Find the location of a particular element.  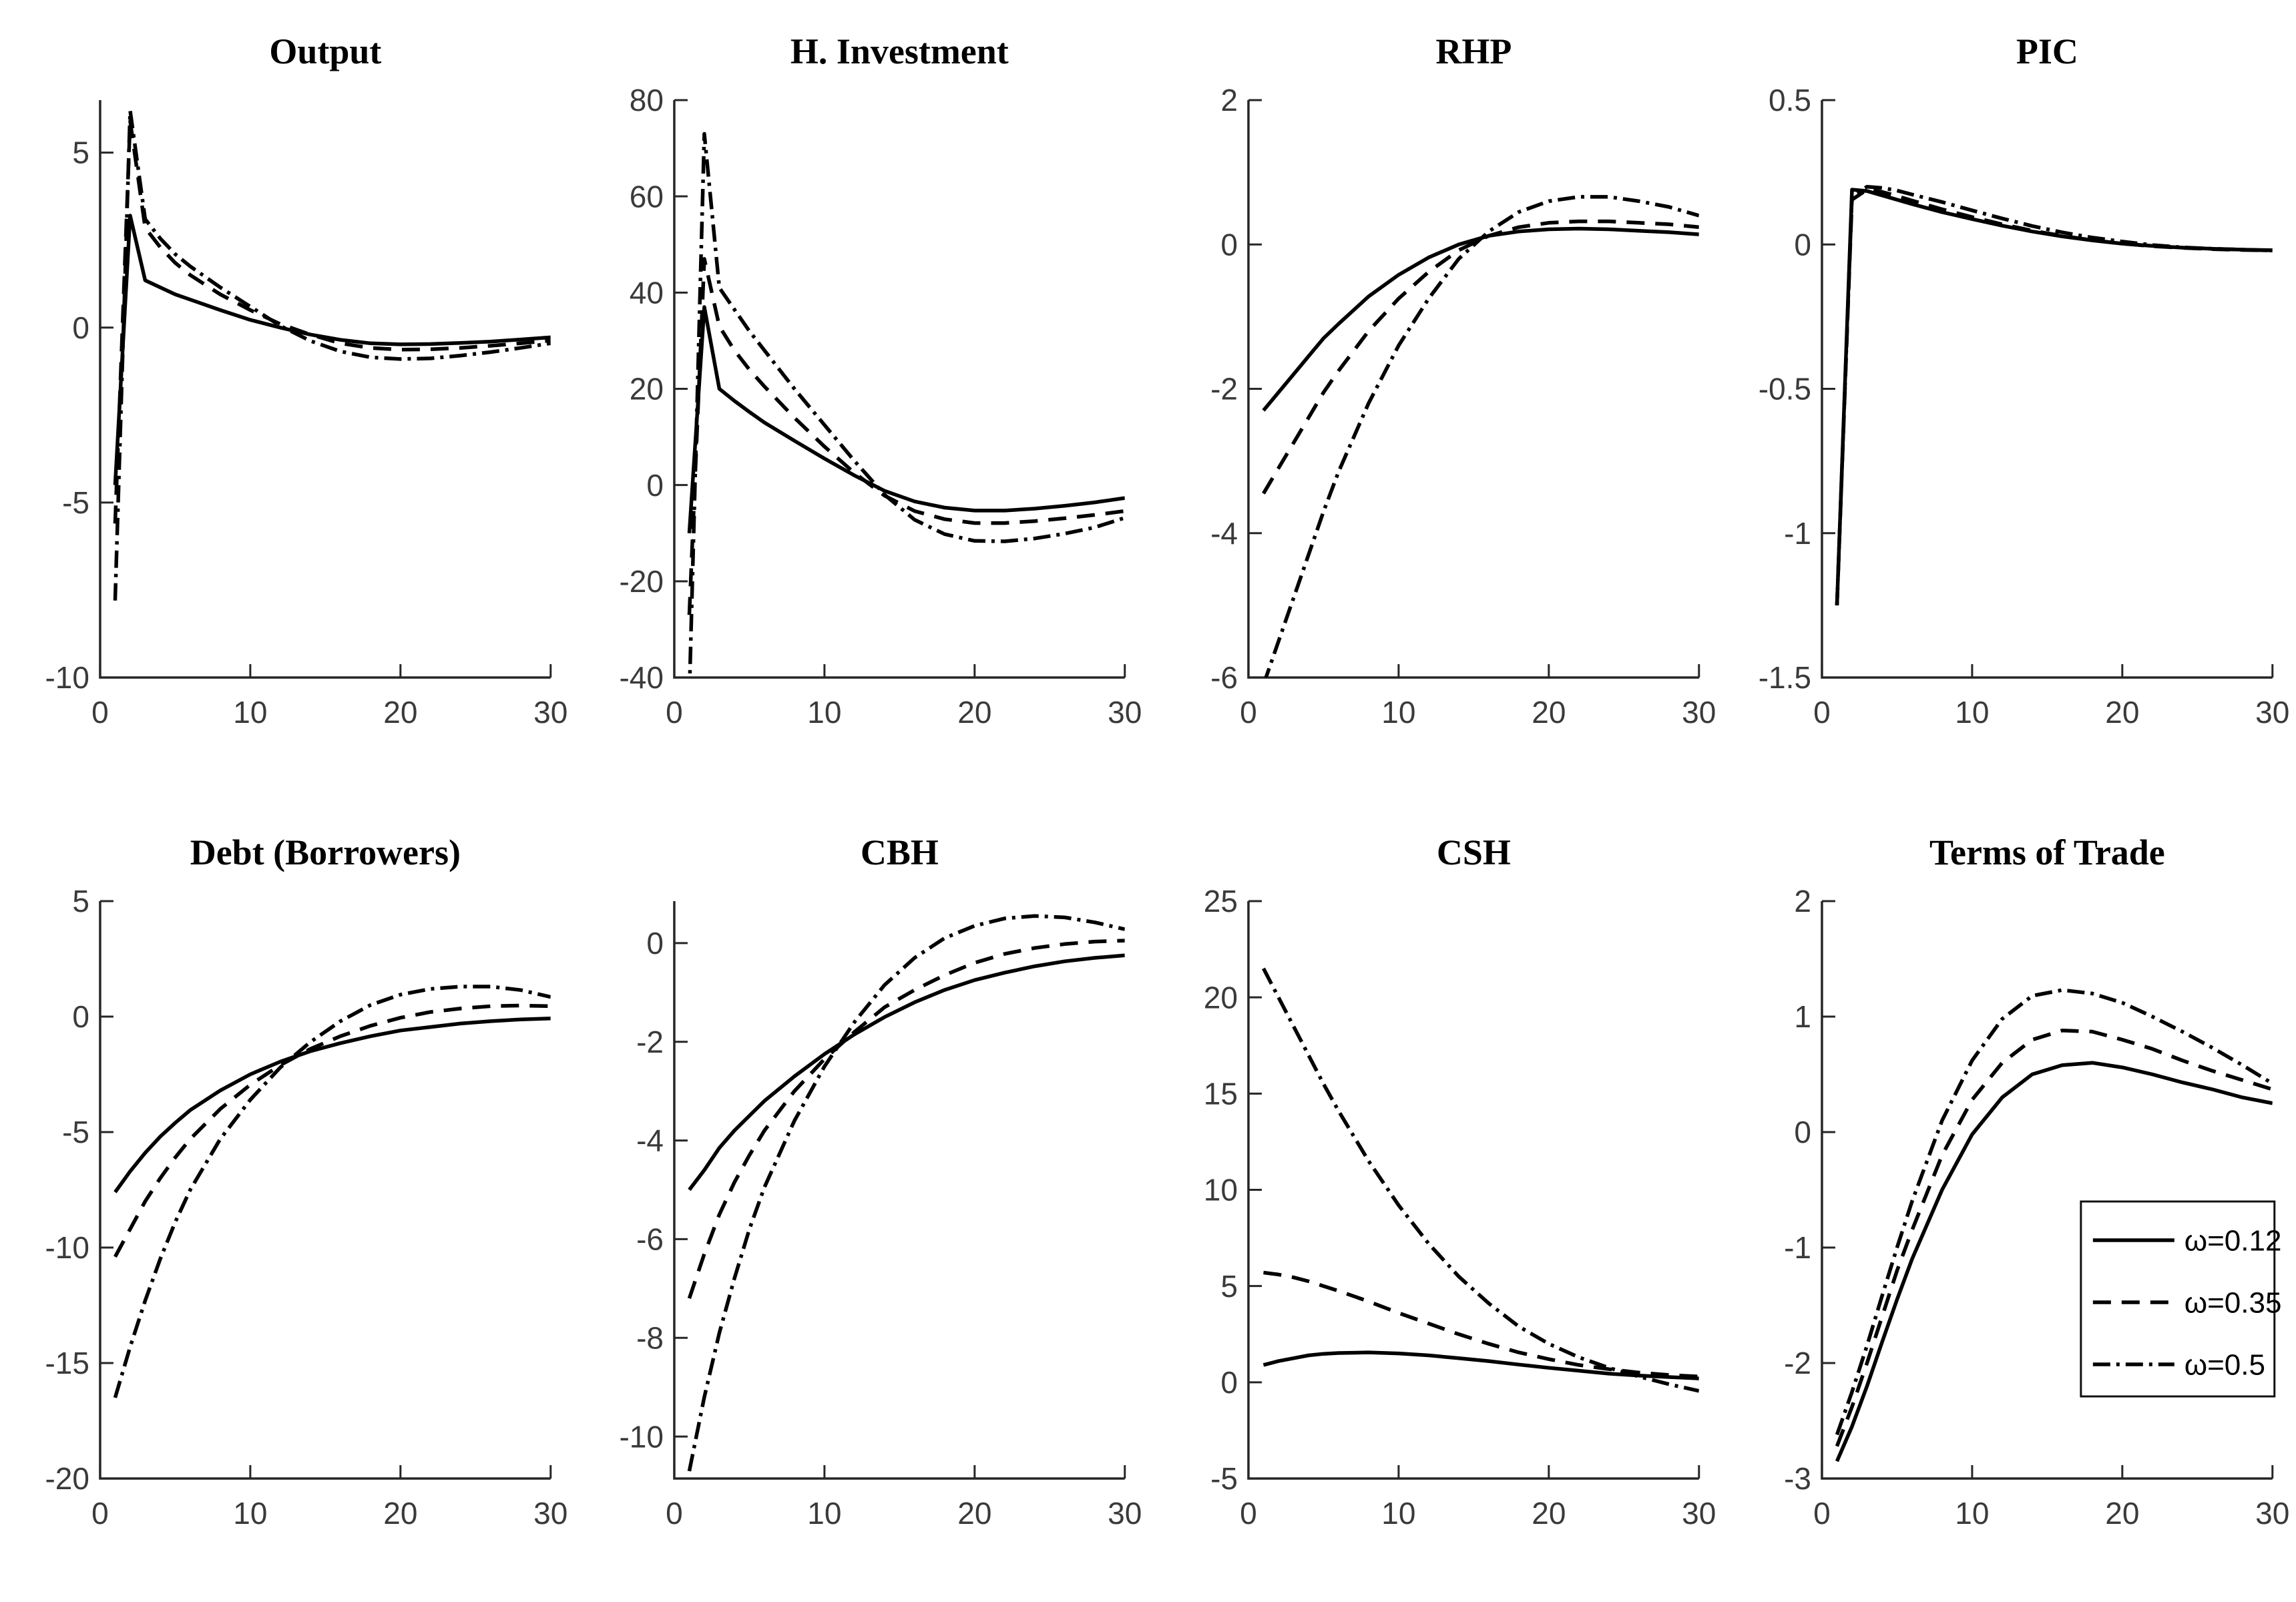

y-tick-label: 1 is located at coordinates (1803, 1016).